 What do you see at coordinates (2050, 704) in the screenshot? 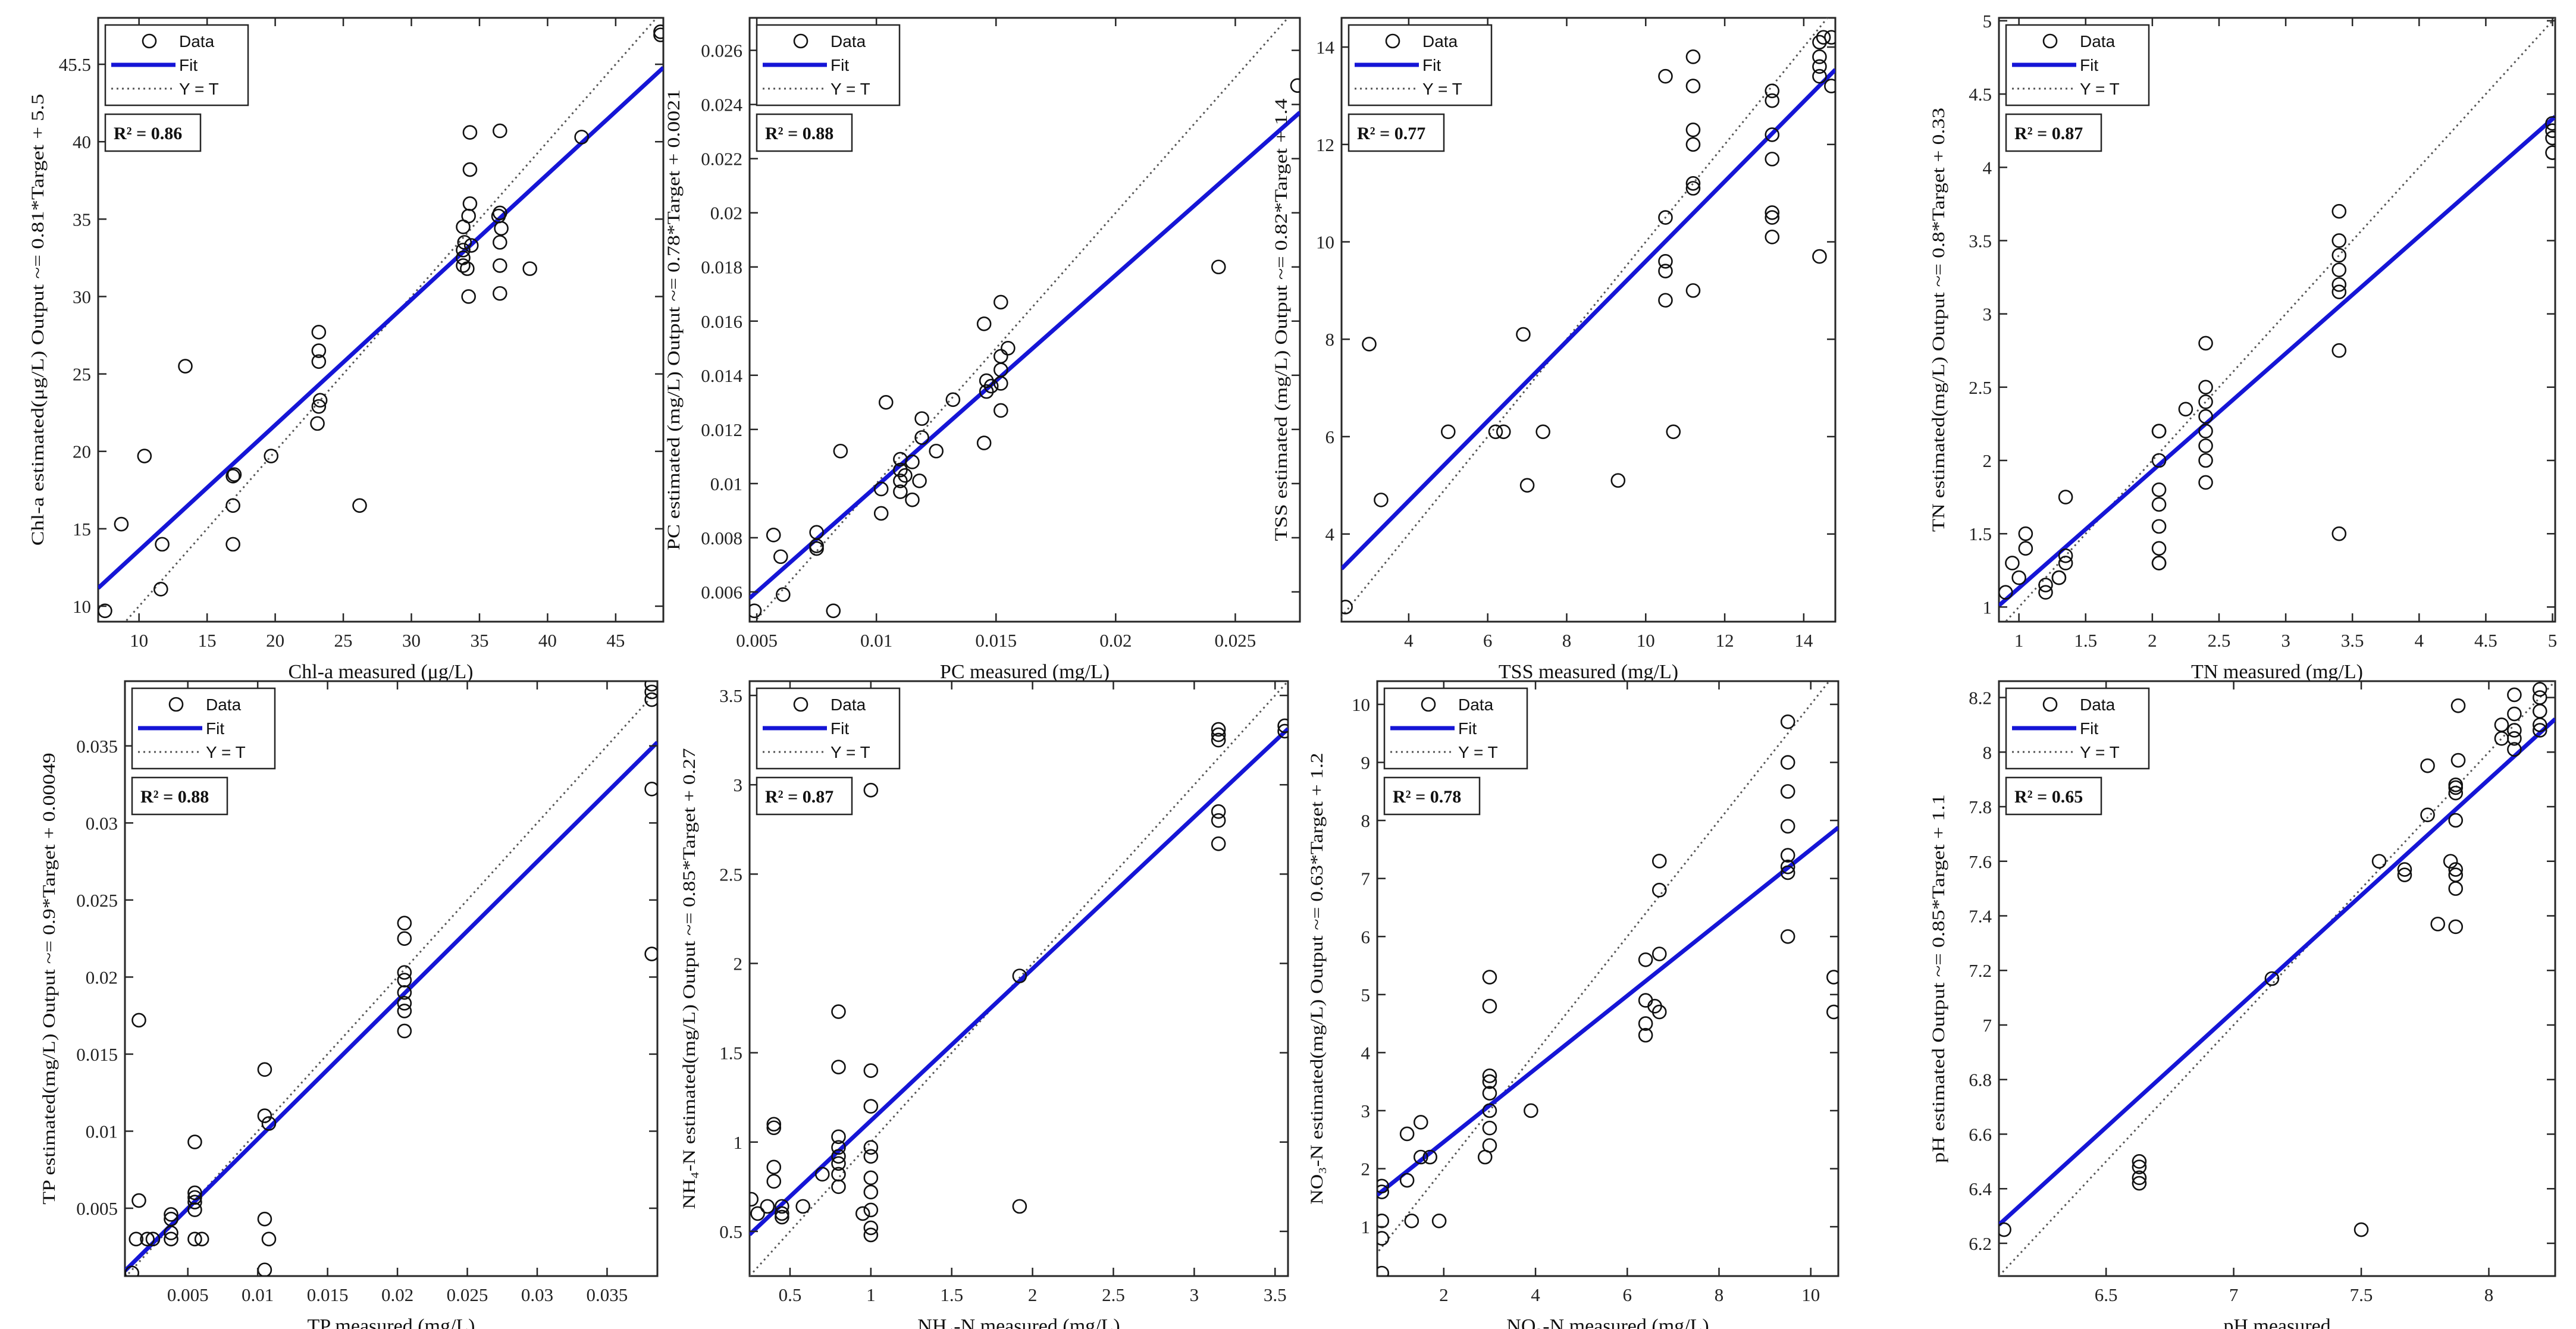
I see `legend-data-marker` at bounding box center [2050, 704].